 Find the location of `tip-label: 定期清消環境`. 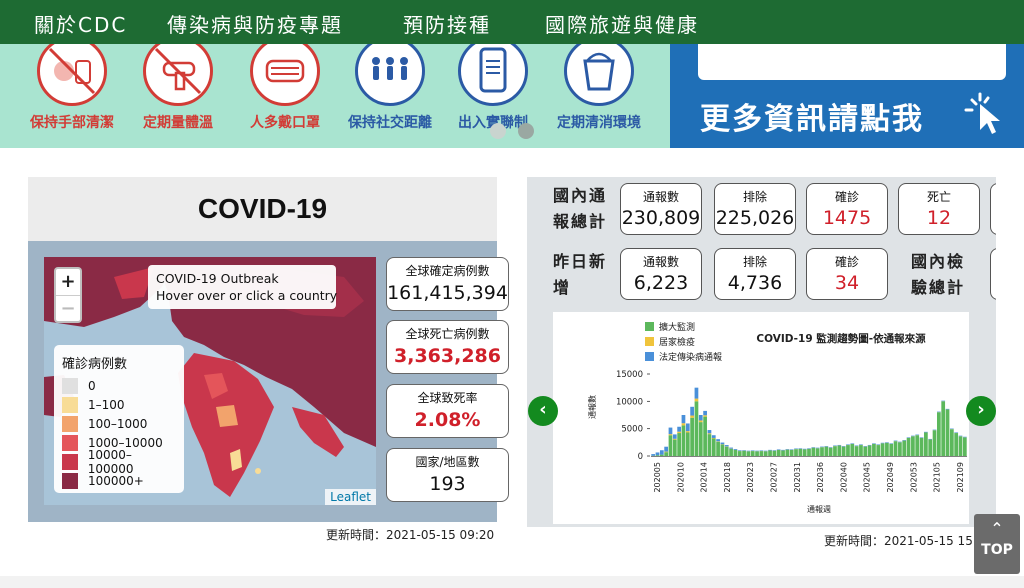

tip-label: 定期清消環境 is located at coordinates (599, 123).